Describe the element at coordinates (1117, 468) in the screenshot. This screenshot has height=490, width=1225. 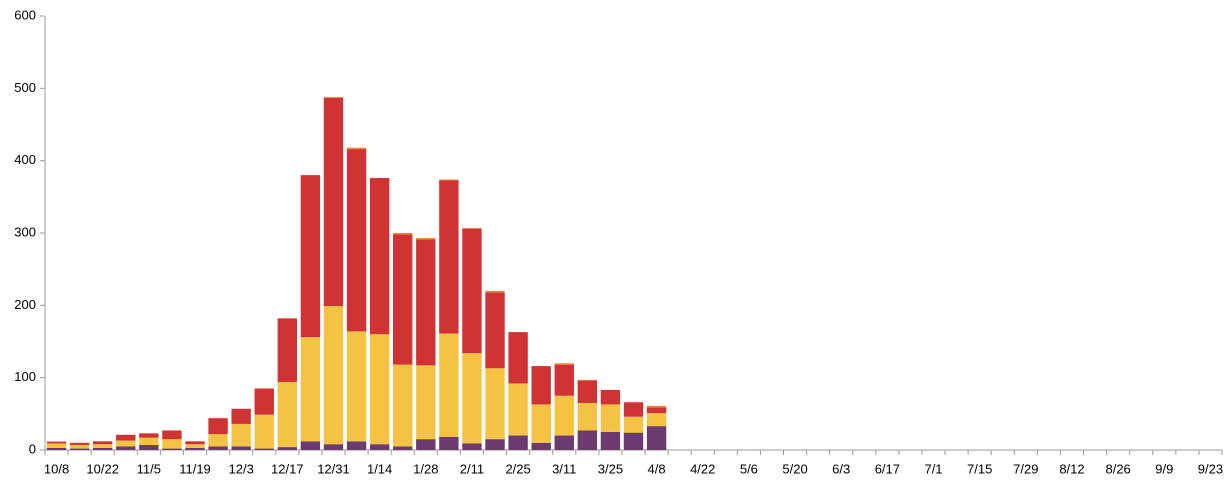
I see `x-tick-label: 8/26` at that location.